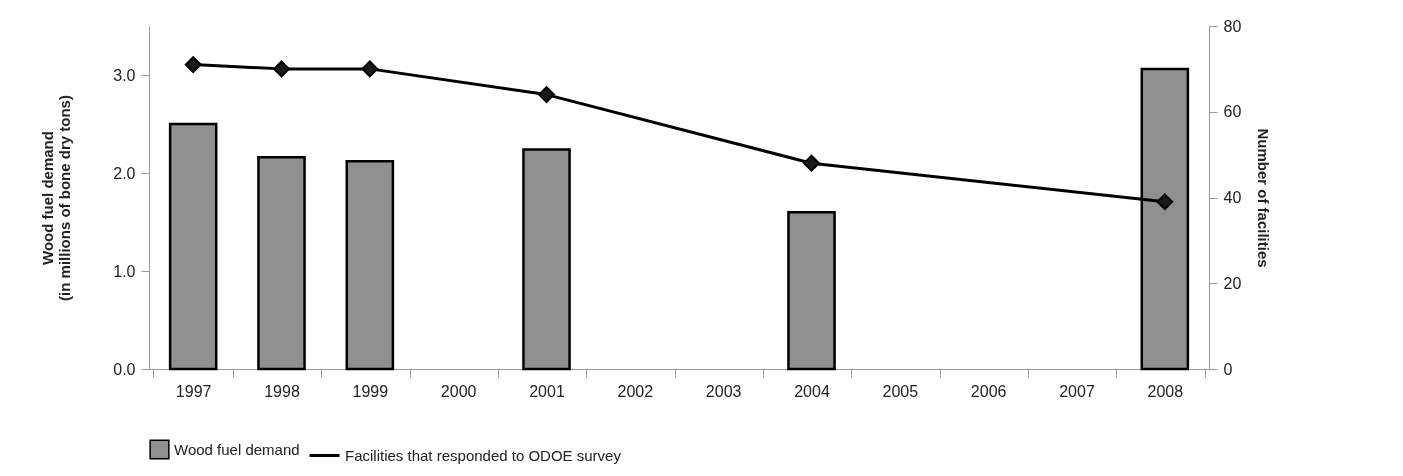  I want to click on y2-tick-label: 0, so click(1228, 369).